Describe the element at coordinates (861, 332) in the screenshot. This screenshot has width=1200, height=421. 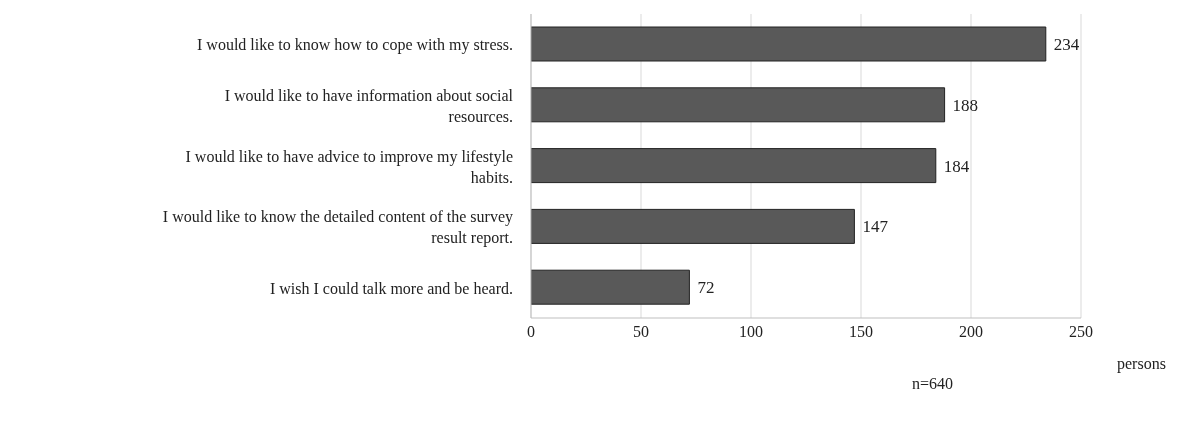
I see `x-tick-label: 150` at that location.